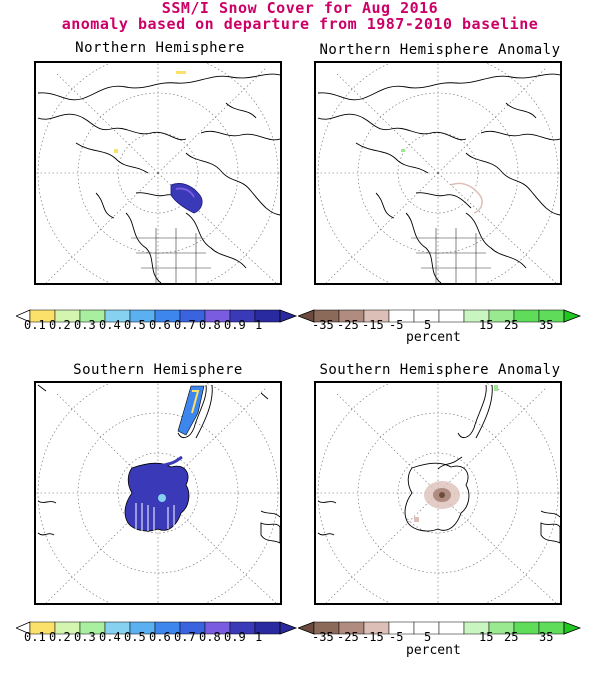  I want to click on panel-title-southern-hemisphere: Southern Hemisphere, so click(158, 370).